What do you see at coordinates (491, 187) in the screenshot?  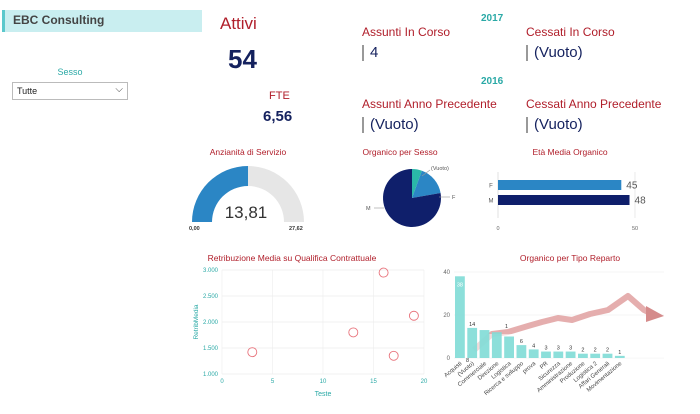 I see `eta-category-label: F` at bounding box center [491, 187].